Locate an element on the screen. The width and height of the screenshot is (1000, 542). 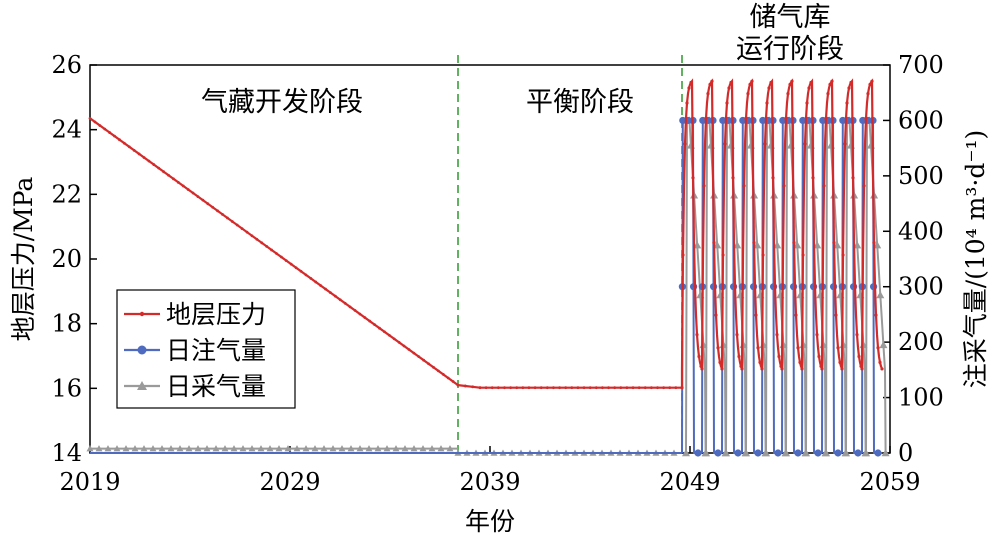
y-left-tick-label: 26 is located at coordinates (66, 65).